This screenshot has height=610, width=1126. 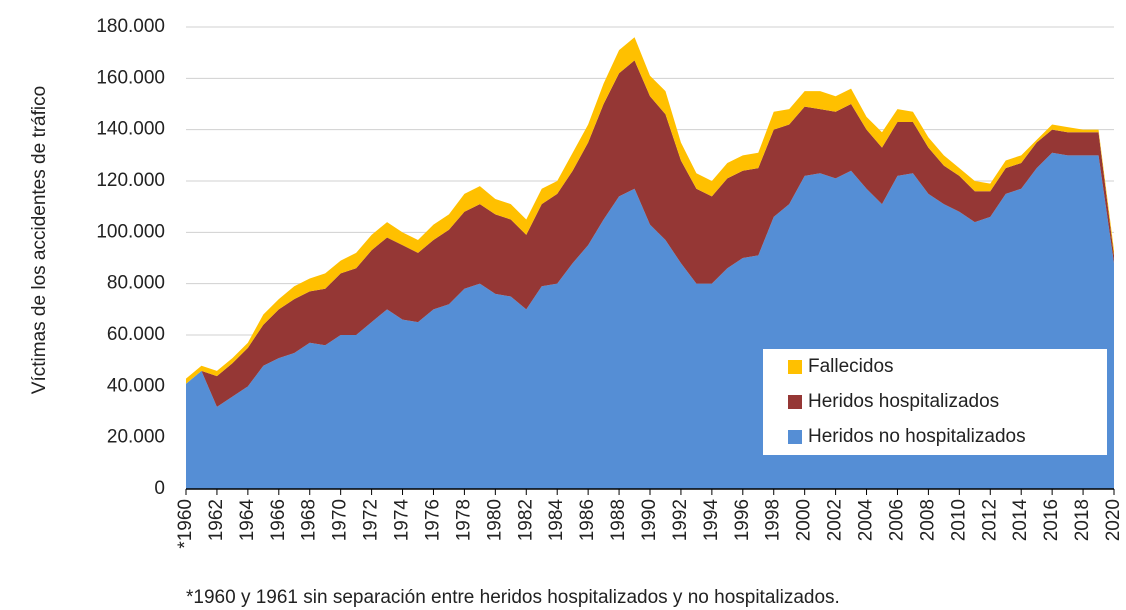 What do you see at coordinates (185, 524) in the screenshot?
I see `x-tick-label: *1960` at bounding box center [185, 524].